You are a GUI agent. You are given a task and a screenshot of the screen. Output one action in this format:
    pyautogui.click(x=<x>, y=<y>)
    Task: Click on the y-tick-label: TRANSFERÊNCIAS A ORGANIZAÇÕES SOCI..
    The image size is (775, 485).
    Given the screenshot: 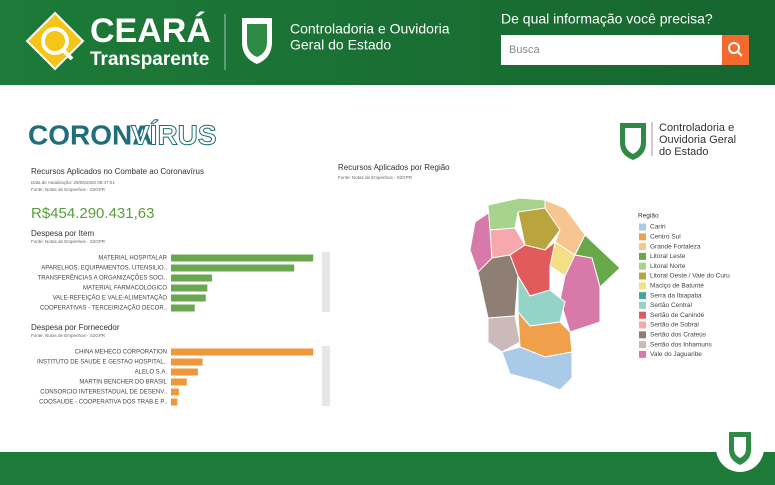 What is the action you would take?
    pyautogui.click(x=103, y=278)
    